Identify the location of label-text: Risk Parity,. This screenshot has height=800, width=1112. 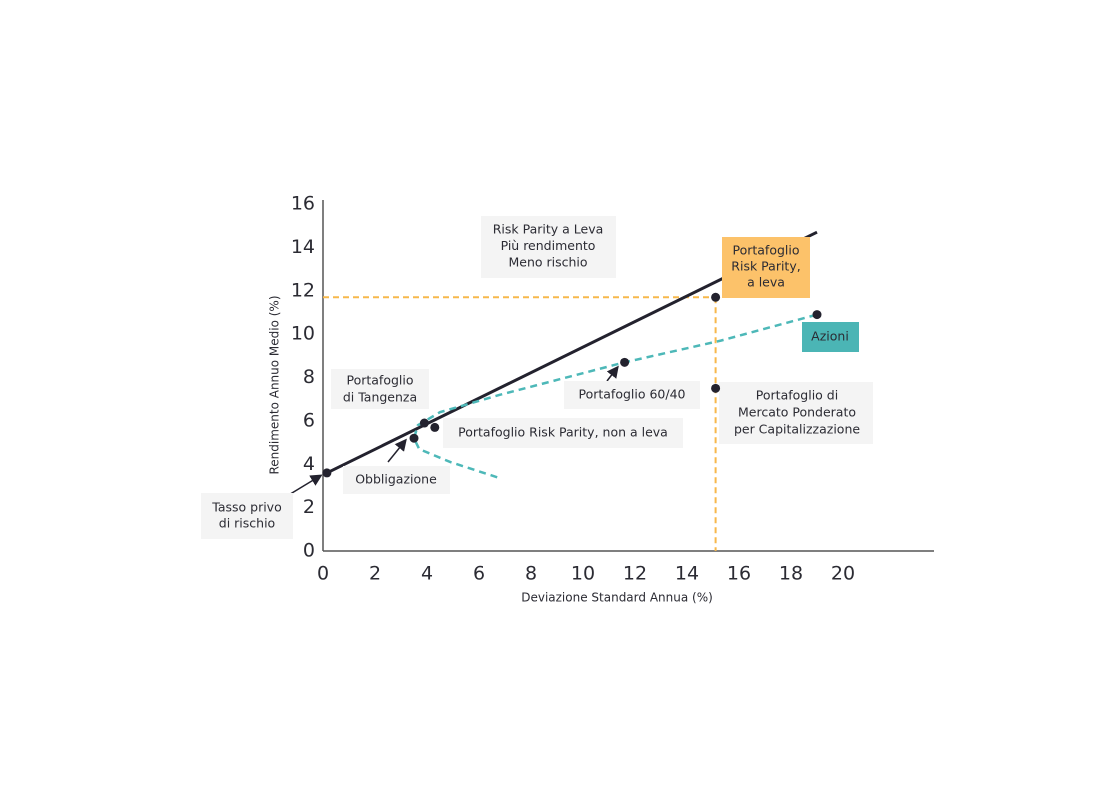
(765, 266).